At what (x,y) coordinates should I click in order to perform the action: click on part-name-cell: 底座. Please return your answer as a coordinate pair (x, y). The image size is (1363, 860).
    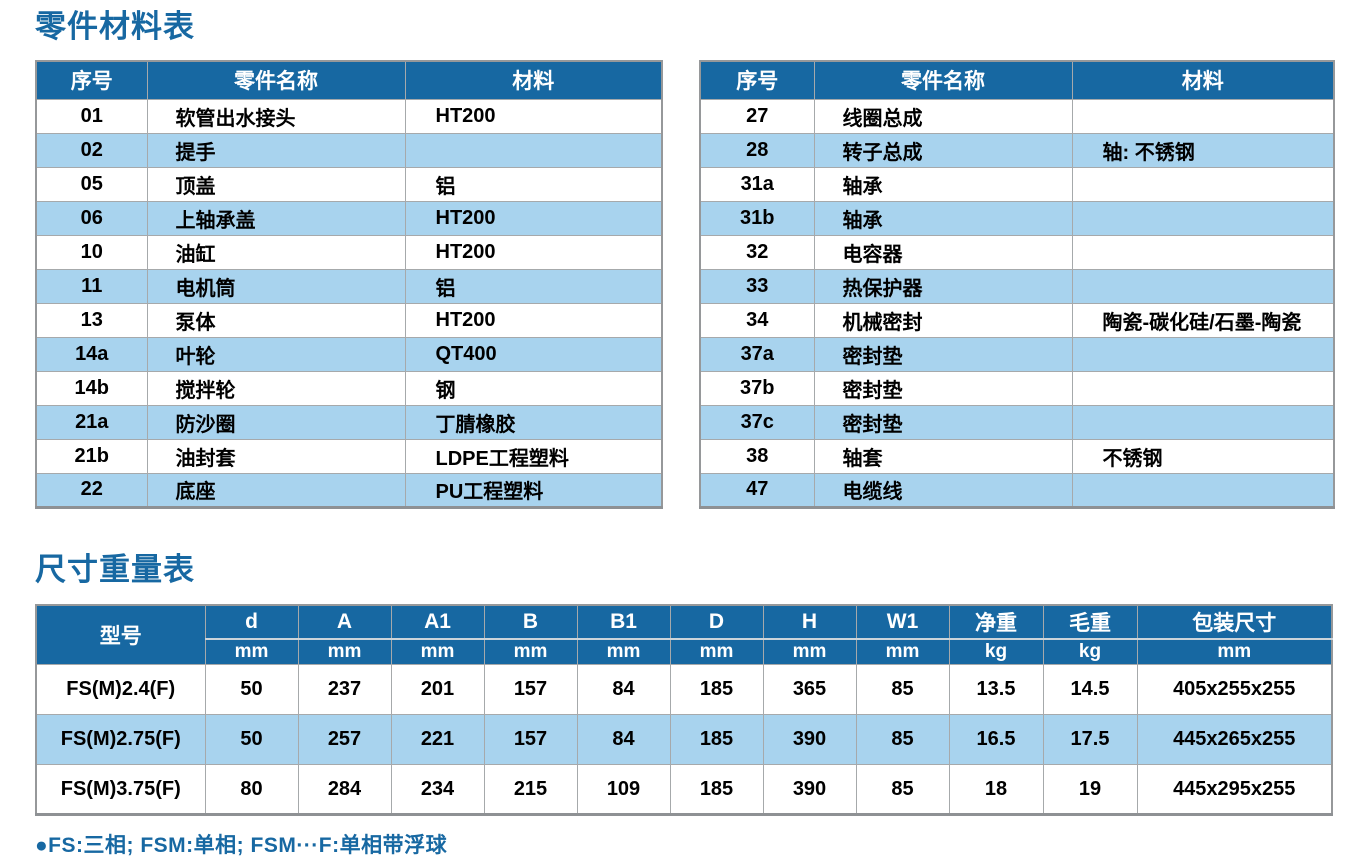
    Looking at the image, I should click on (276, 490).